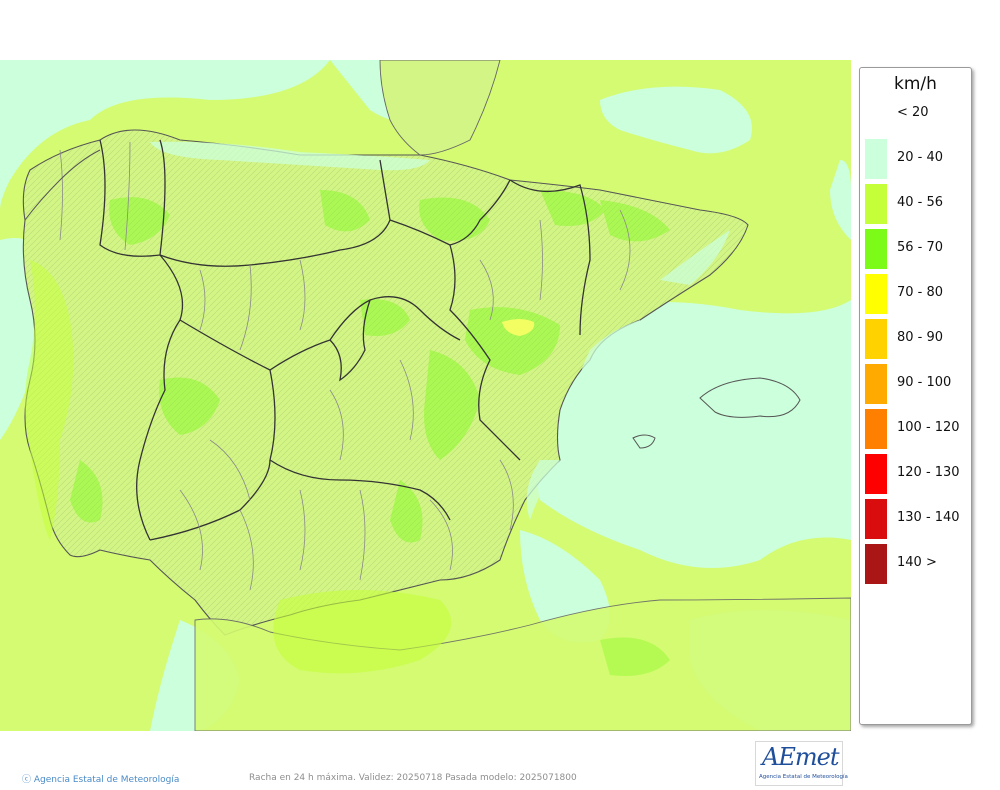  What do you see at coordinates (106, 780) in the screenshot?
I see `credit-label: Agencia Estatal de Meteorología` at bounding box center [106, 780].